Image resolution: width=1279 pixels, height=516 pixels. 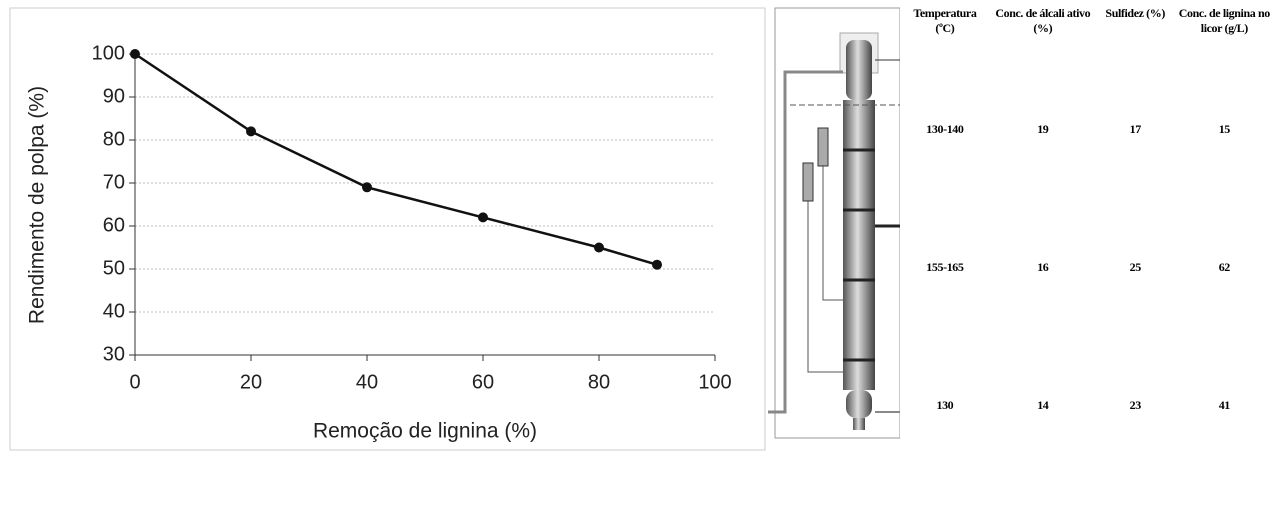 I want to click on x-tick-label: 40, so click(x=367, y=382).